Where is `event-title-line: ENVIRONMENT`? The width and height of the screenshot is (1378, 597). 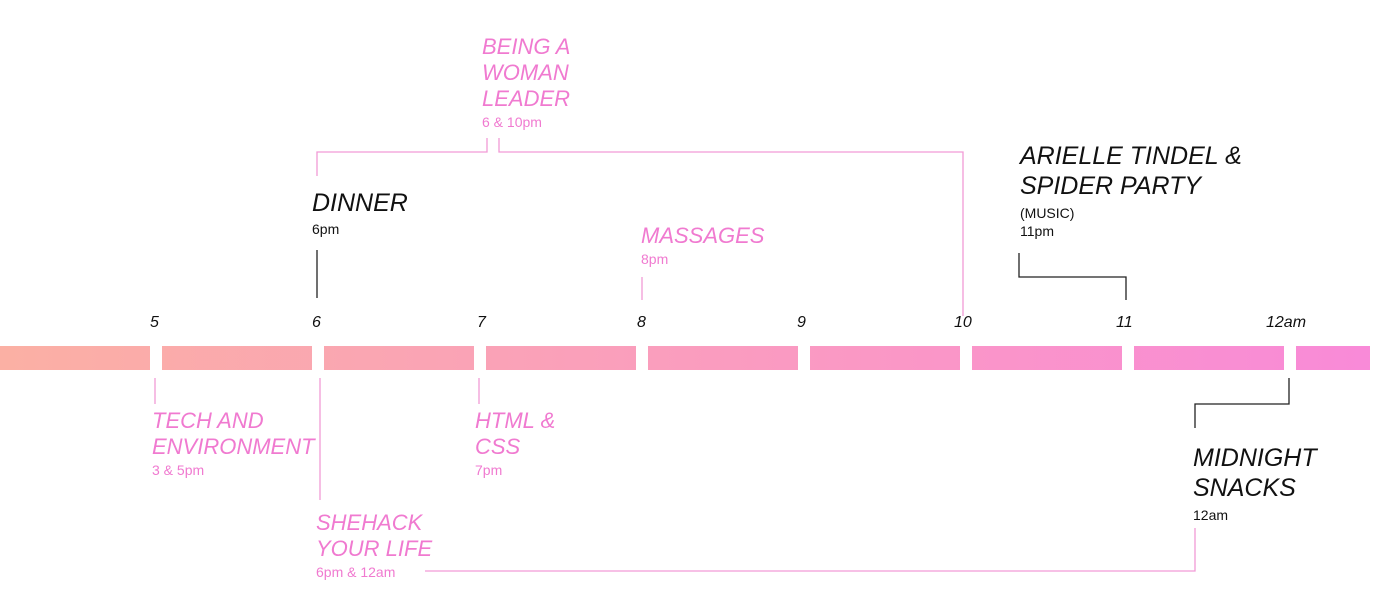 event-title-line: ENVIRONMENT is located at coordinates (233, 446).